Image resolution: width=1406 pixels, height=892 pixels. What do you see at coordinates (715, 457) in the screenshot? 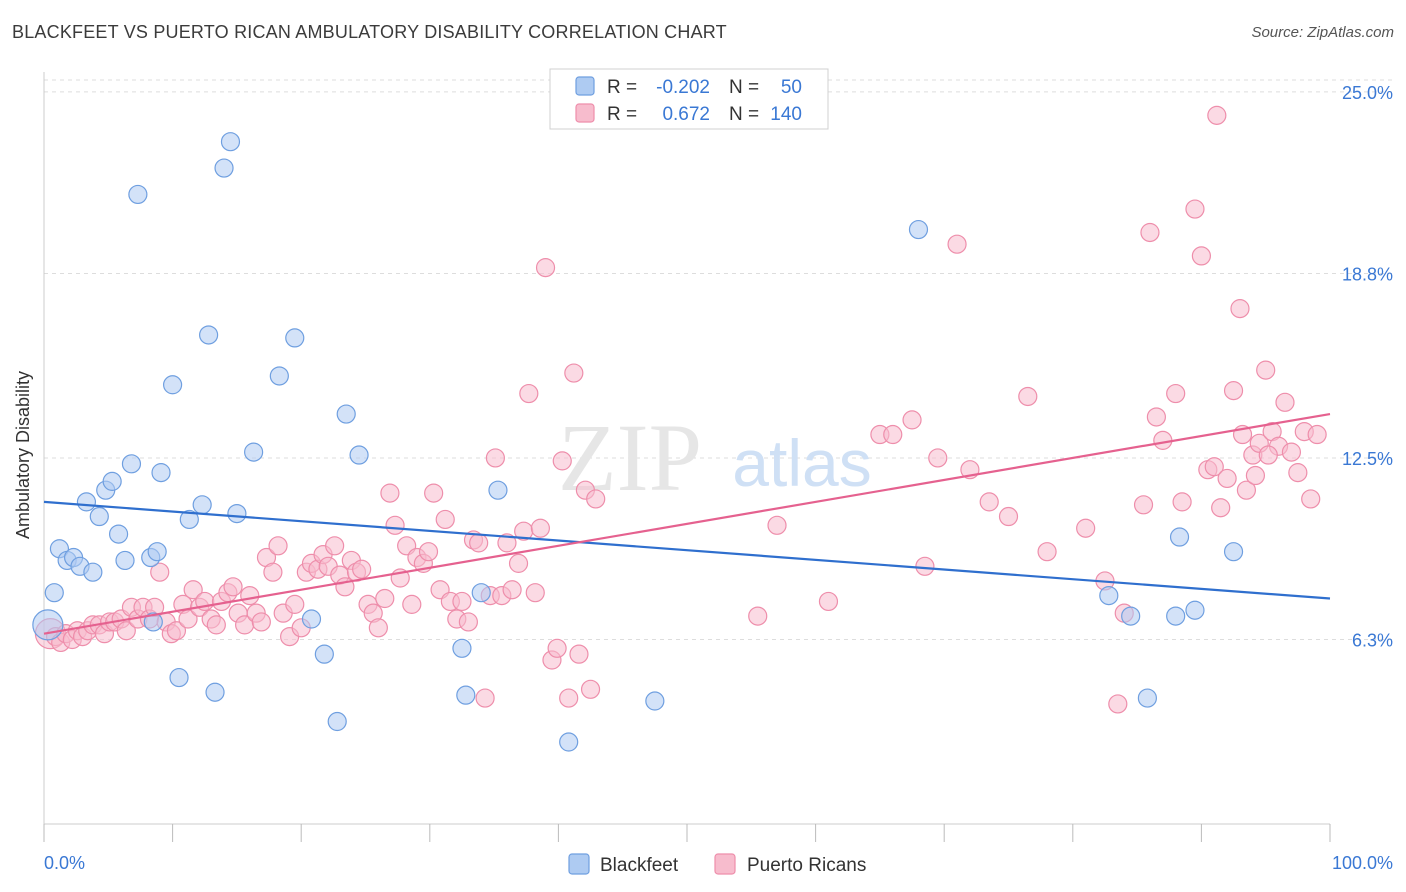
I see `watermark: ZIP atlas` at bounding box center [715, 457].